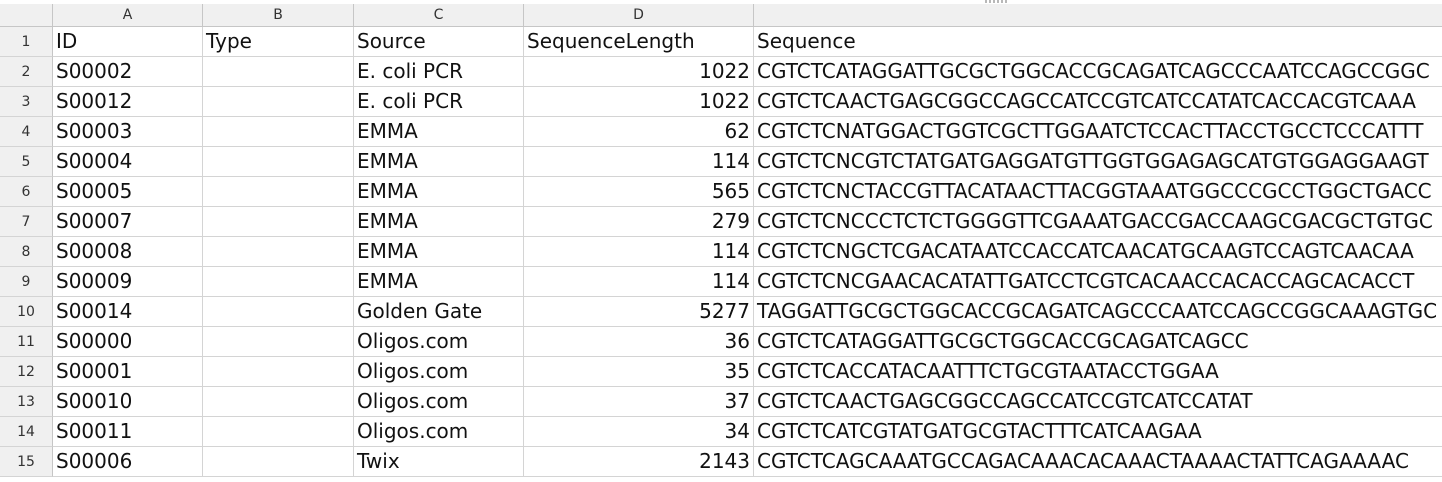 The height and width of the screenshot is (482, 1442). What do you see at coordinates (278, 42) in the screenshot?
I see `header-cell-type: Type` at bounding box center [278, 42].